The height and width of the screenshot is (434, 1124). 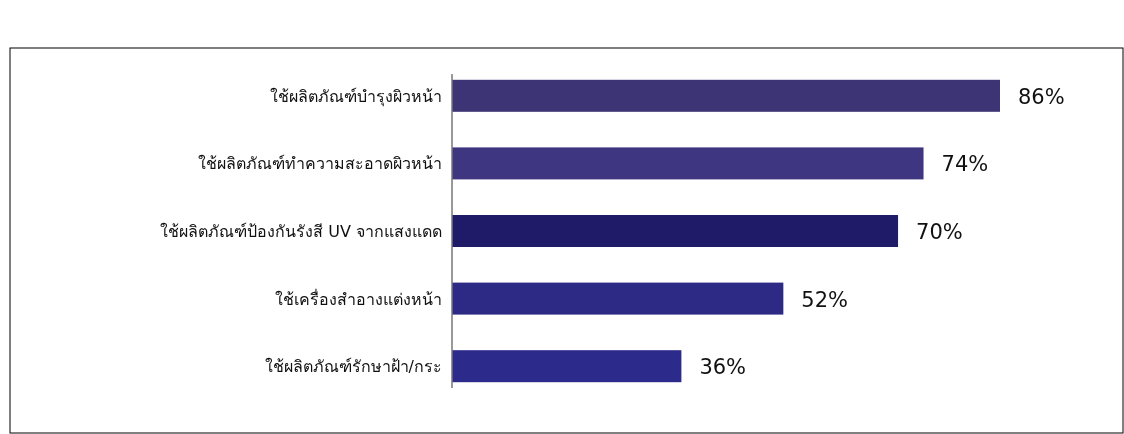 I want to click on y-tick-label: ใช้ผลิตภัณฑ์ป้องกันรังสี UV จากแสงแดด, so click(x=301, y=231).